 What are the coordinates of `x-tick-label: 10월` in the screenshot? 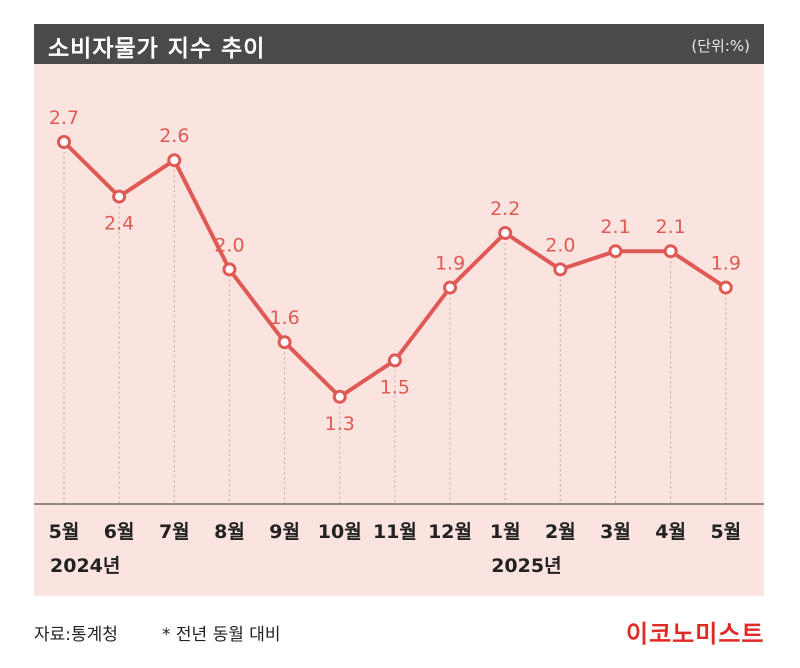 It's located at (340, 532).